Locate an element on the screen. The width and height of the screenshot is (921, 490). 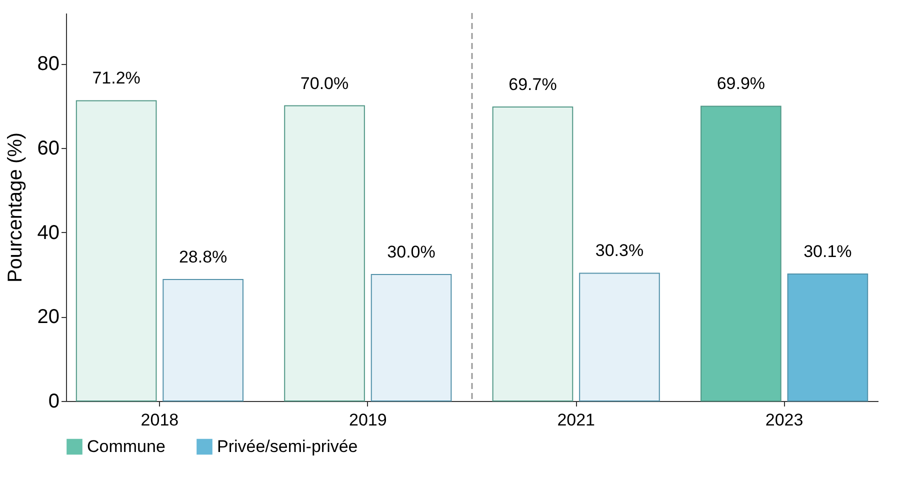
data-label: 30.1% is located at coordinates (828, 252).